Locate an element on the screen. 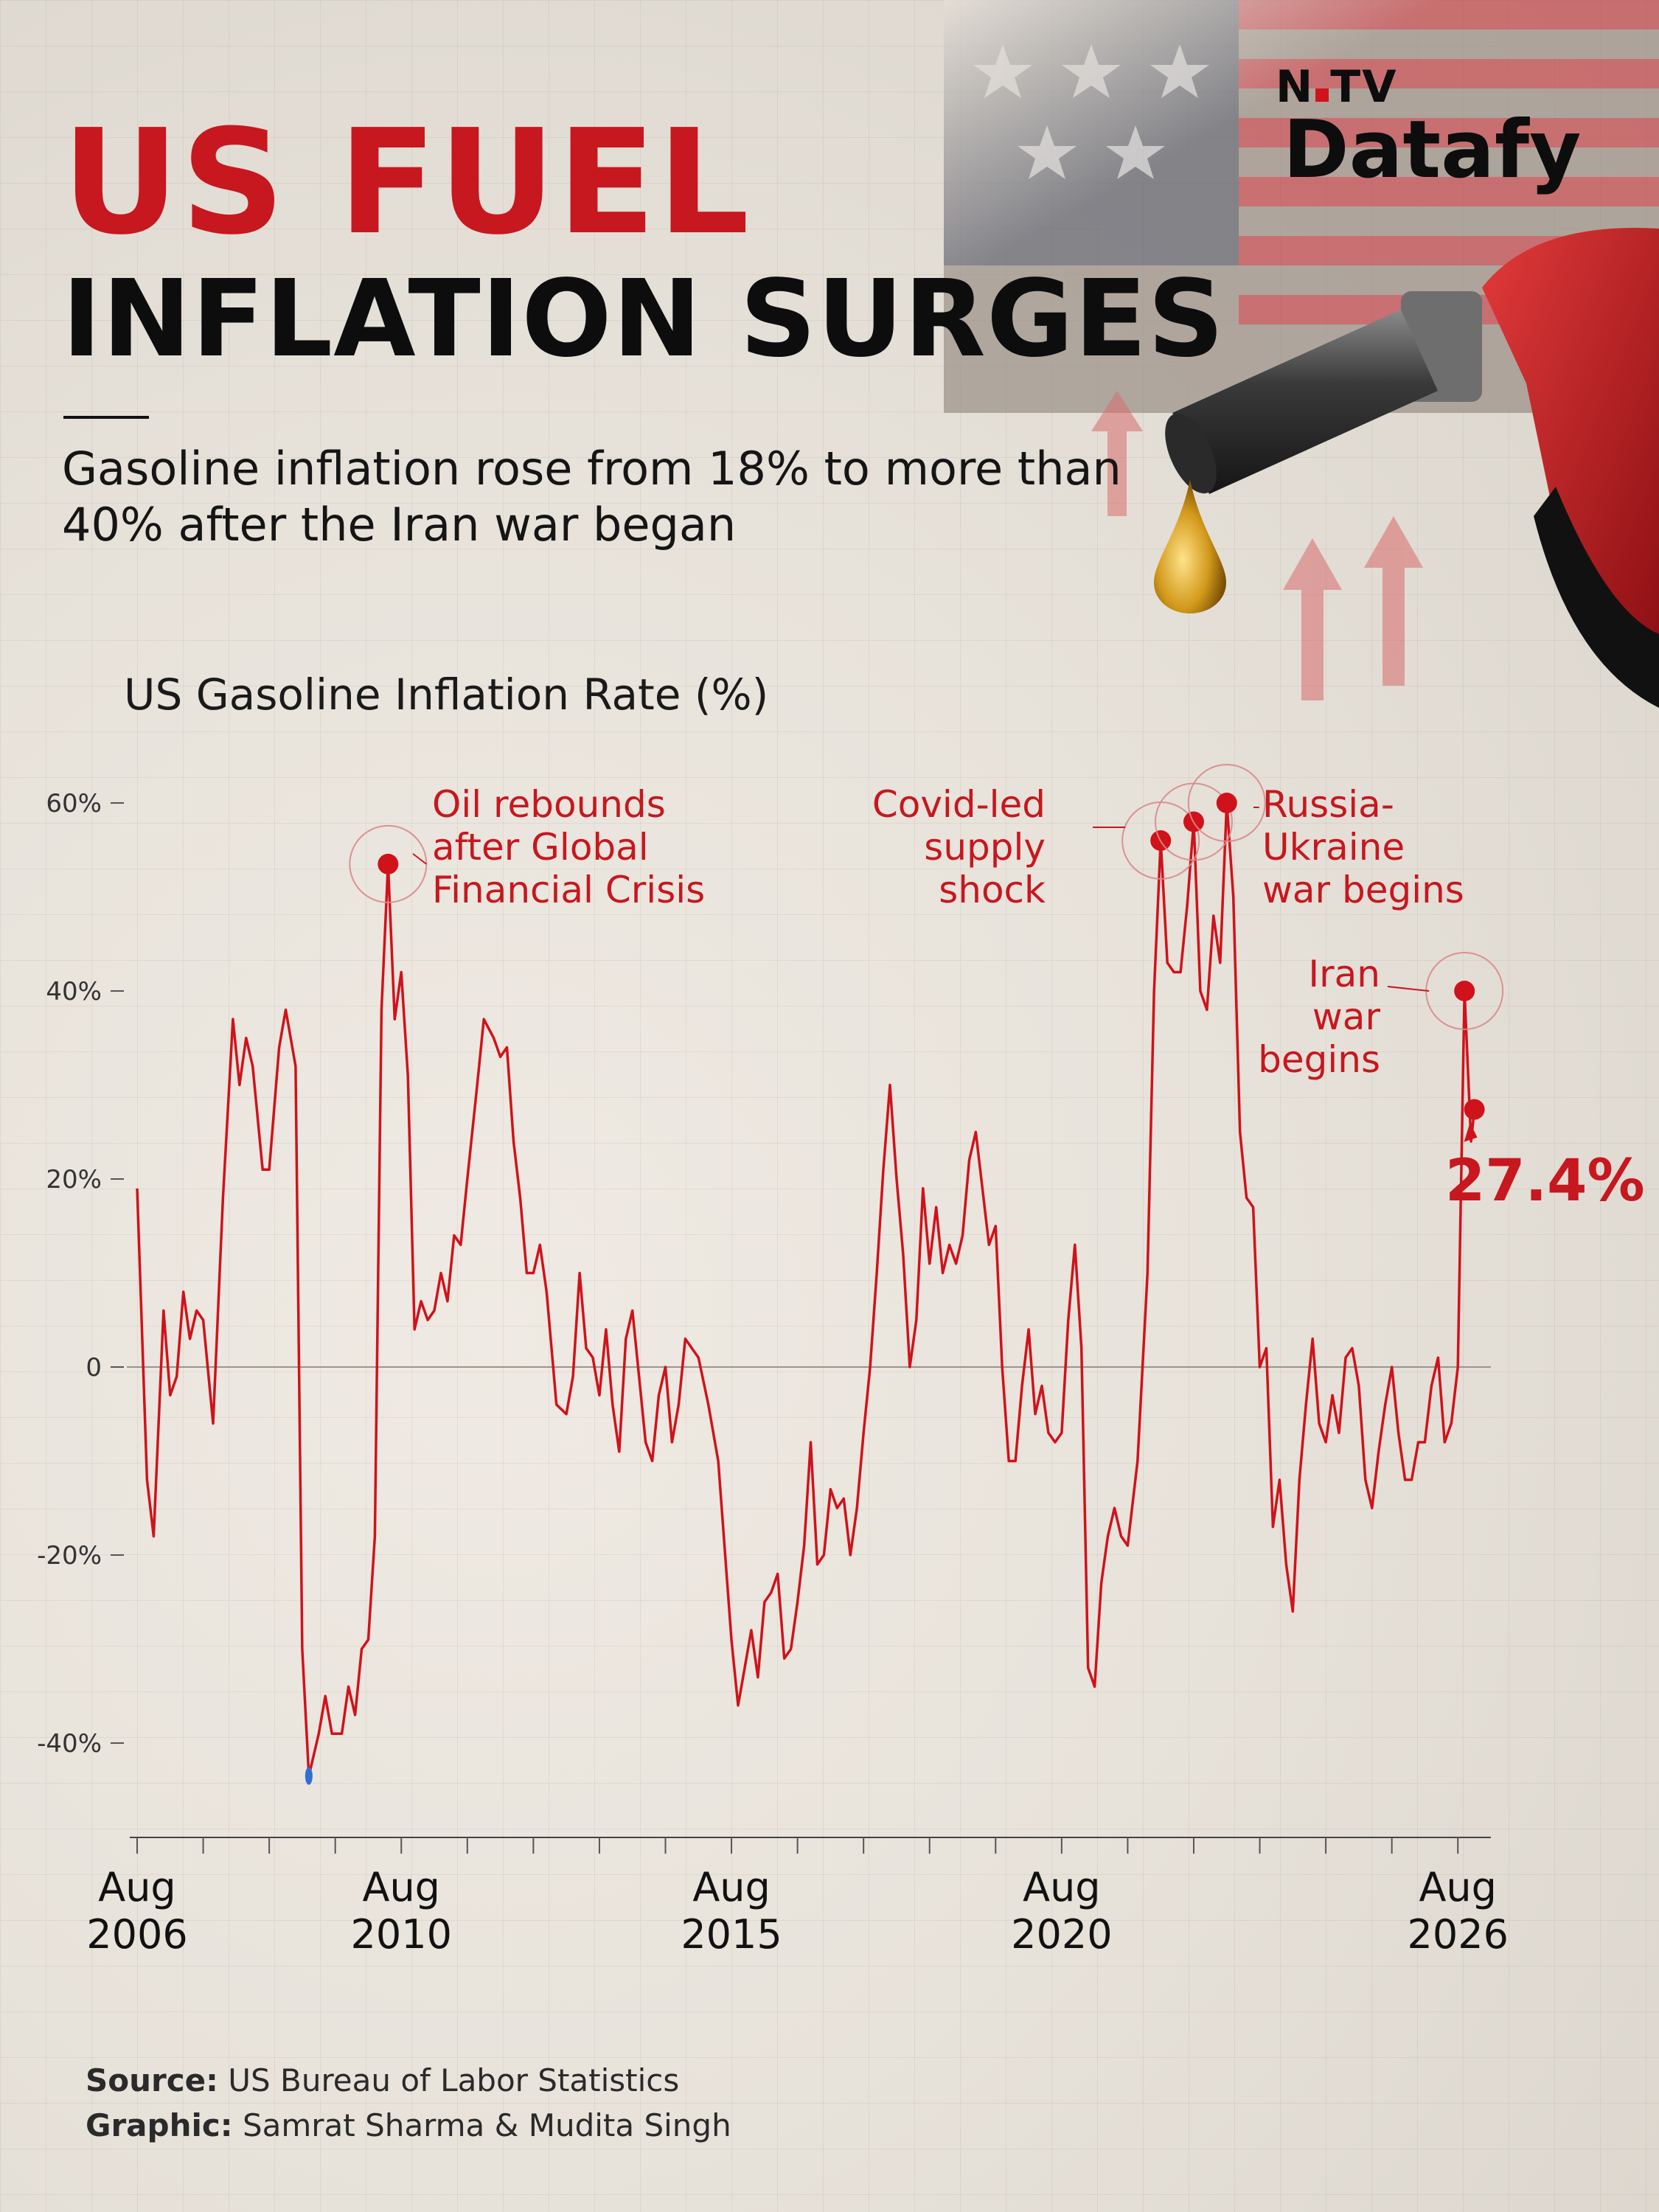  gfc-connector is located at coordinates (419, 859).